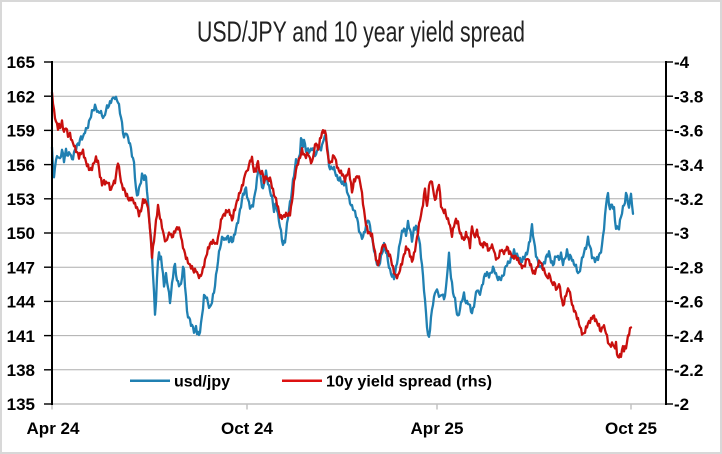 The height and width of the screenshot is (454, 722). I want to click on svg-text: -2.4, so click(689, 336).